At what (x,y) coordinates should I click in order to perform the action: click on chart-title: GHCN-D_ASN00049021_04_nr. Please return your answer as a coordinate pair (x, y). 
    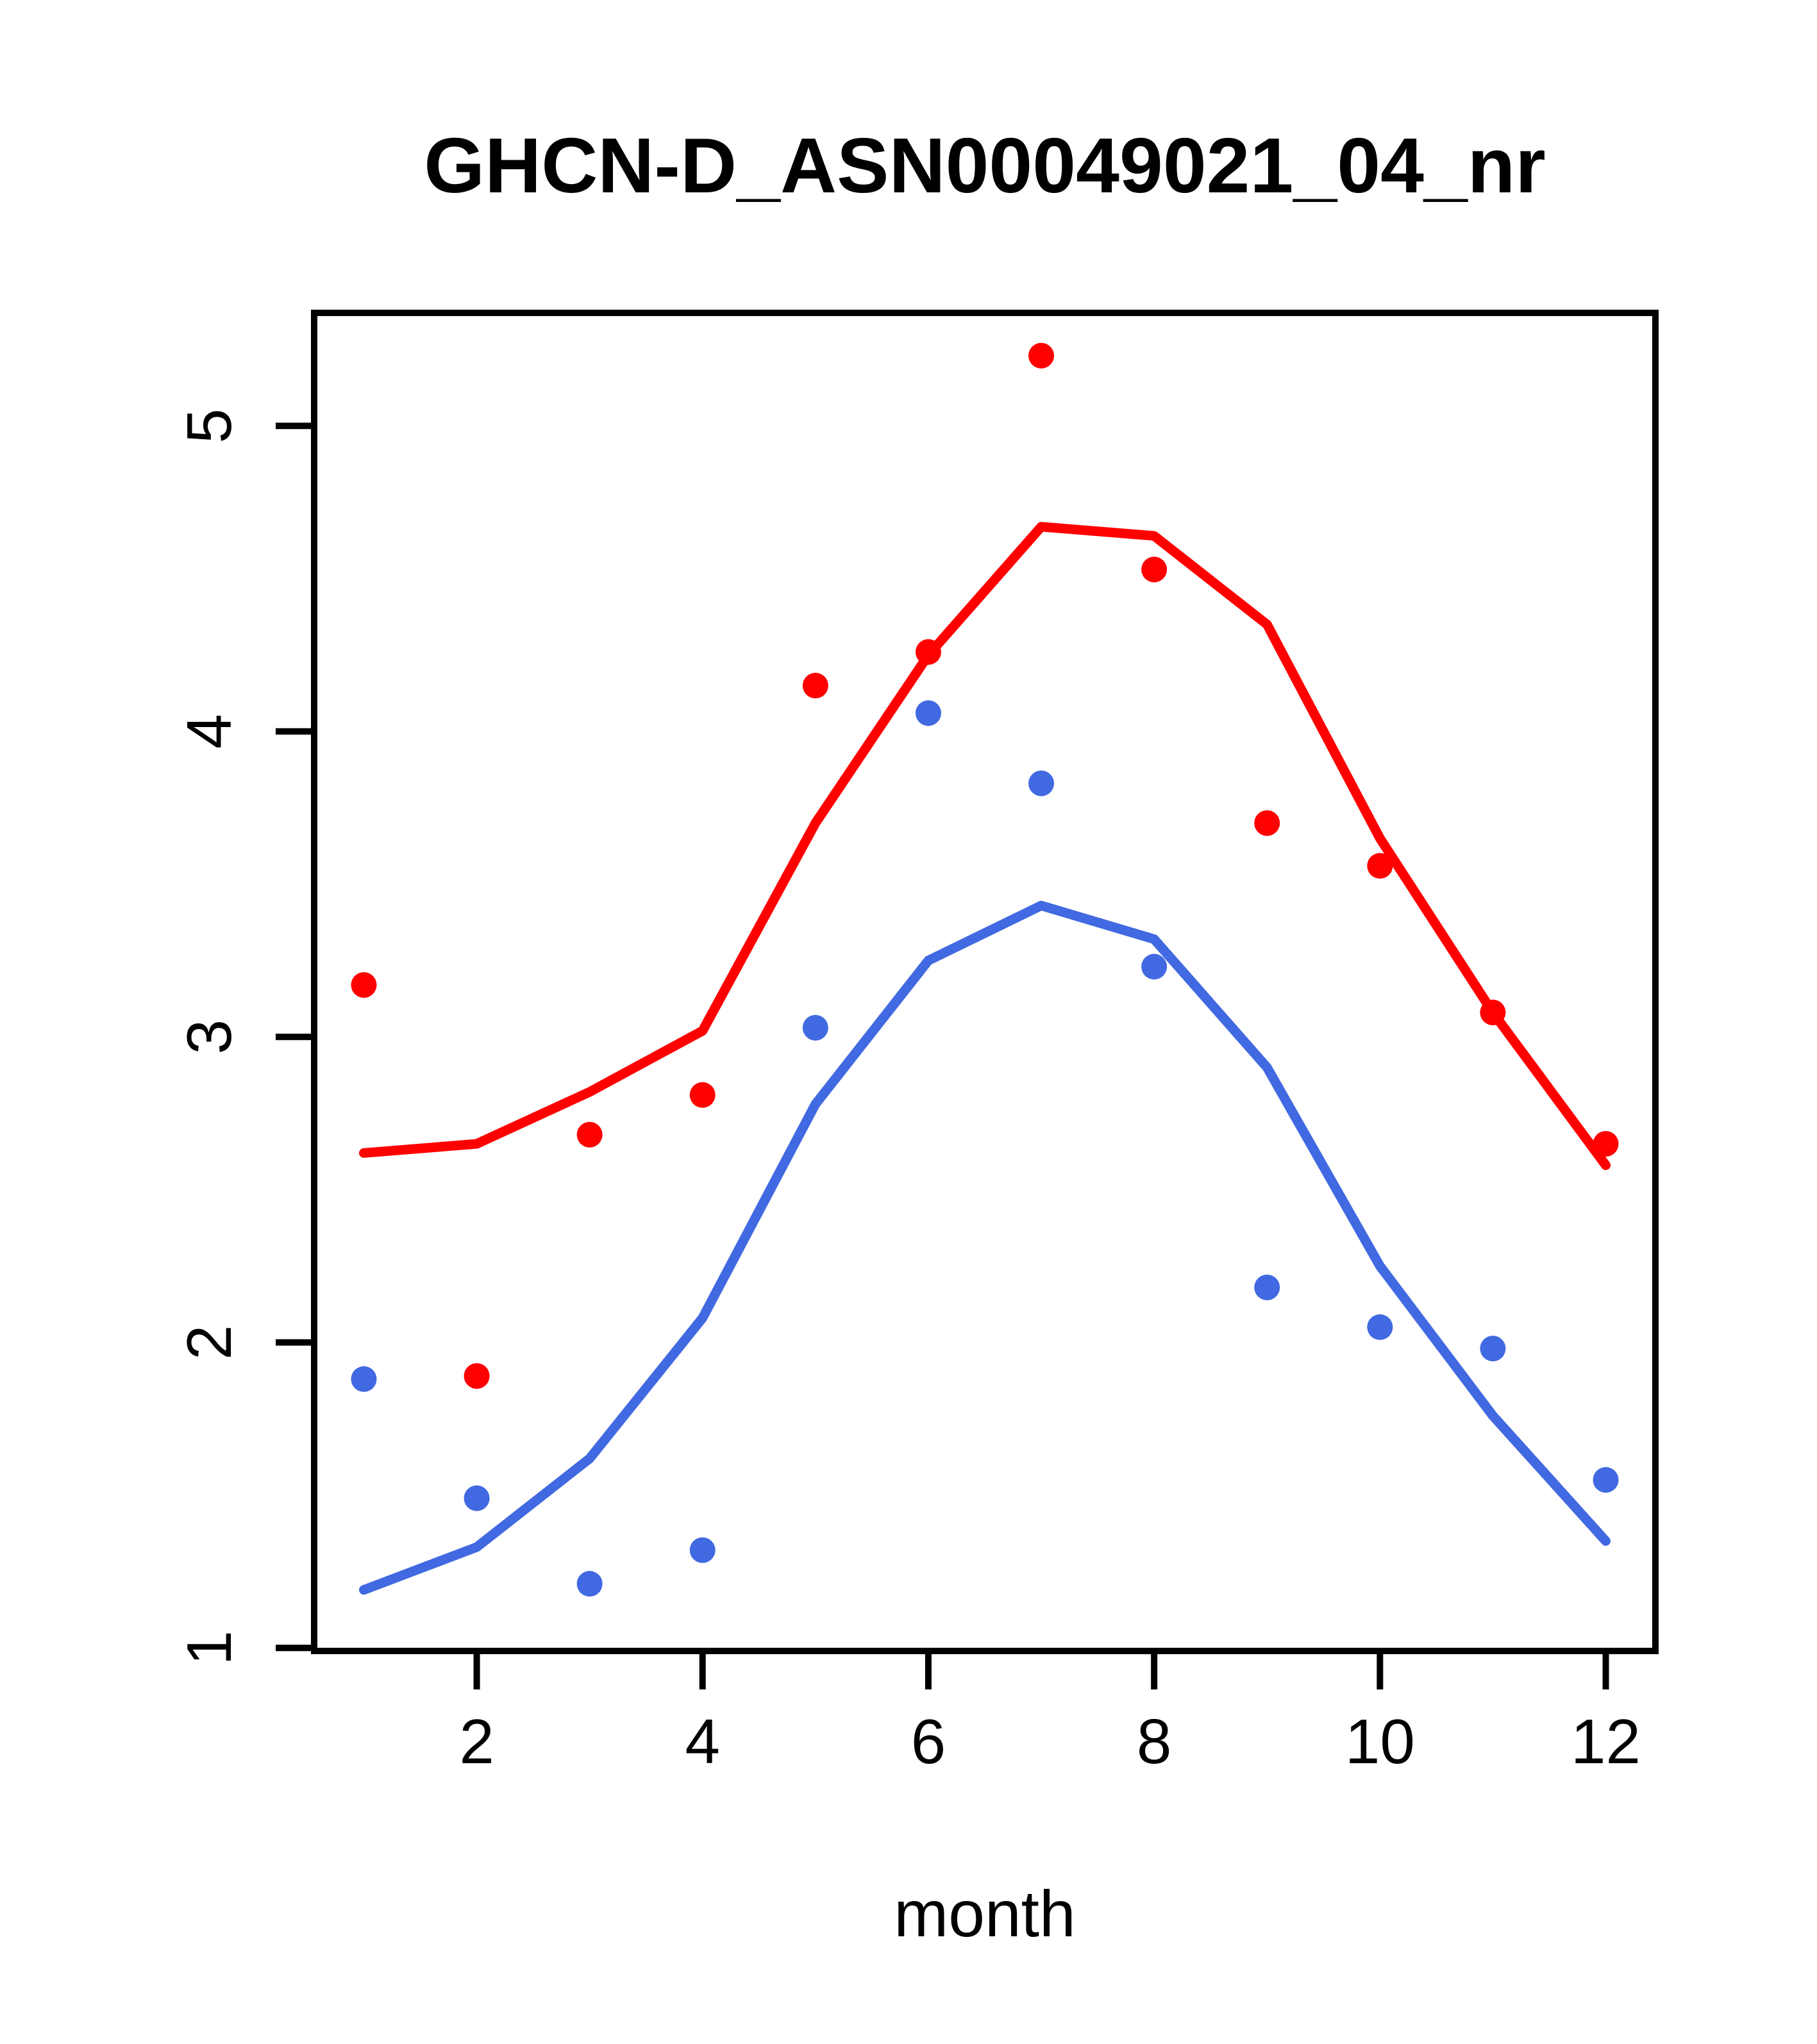
    Looking at the image, I should click on (985, 165).